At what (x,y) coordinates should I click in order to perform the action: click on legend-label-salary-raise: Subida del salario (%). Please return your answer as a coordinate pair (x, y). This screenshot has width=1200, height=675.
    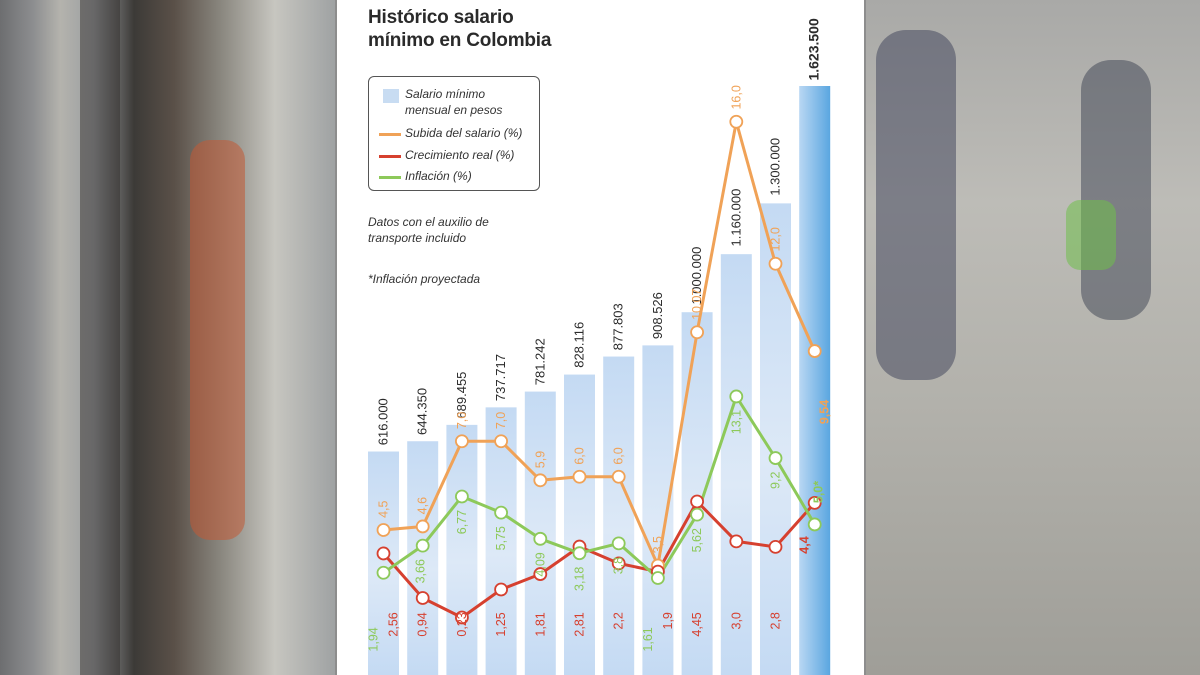
    Looking at the image, I should click on (464, 133).